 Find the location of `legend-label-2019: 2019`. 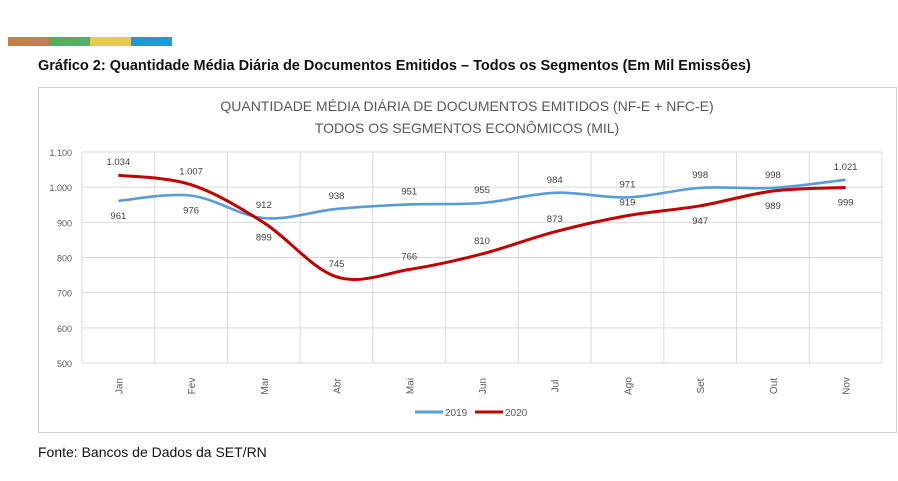

legend-label-2019: 2019 is located at coordinates (456, 413).